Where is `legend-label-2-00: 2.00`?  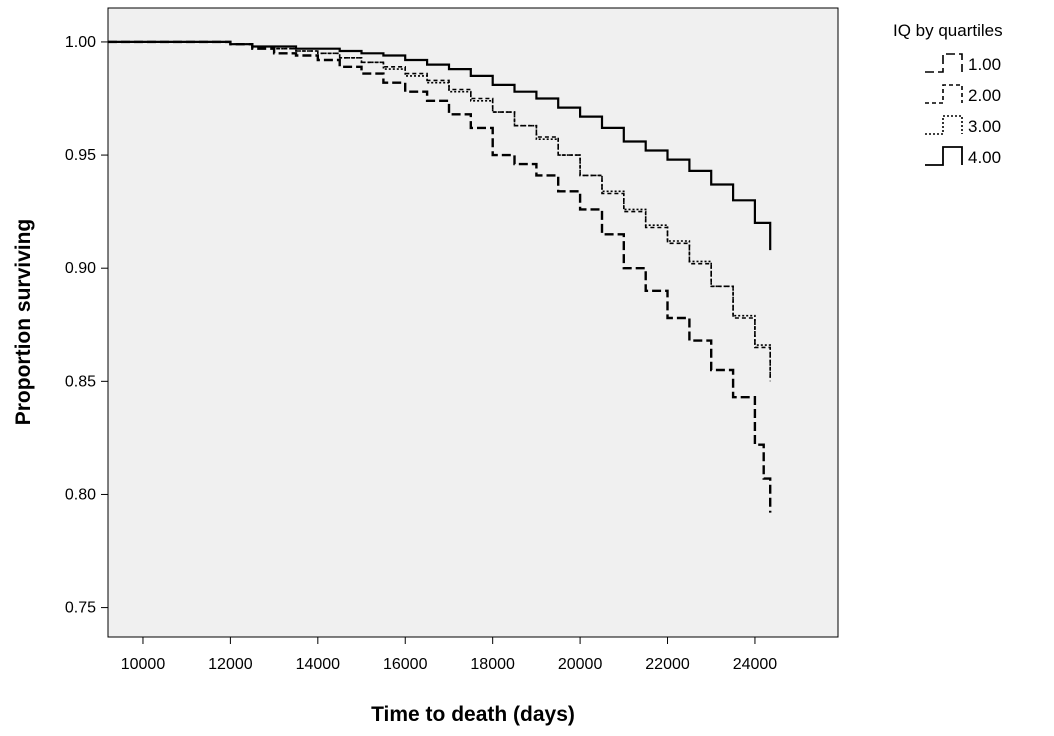 legend-label-2-00: 2.00 is located at coordinates (984, 95).